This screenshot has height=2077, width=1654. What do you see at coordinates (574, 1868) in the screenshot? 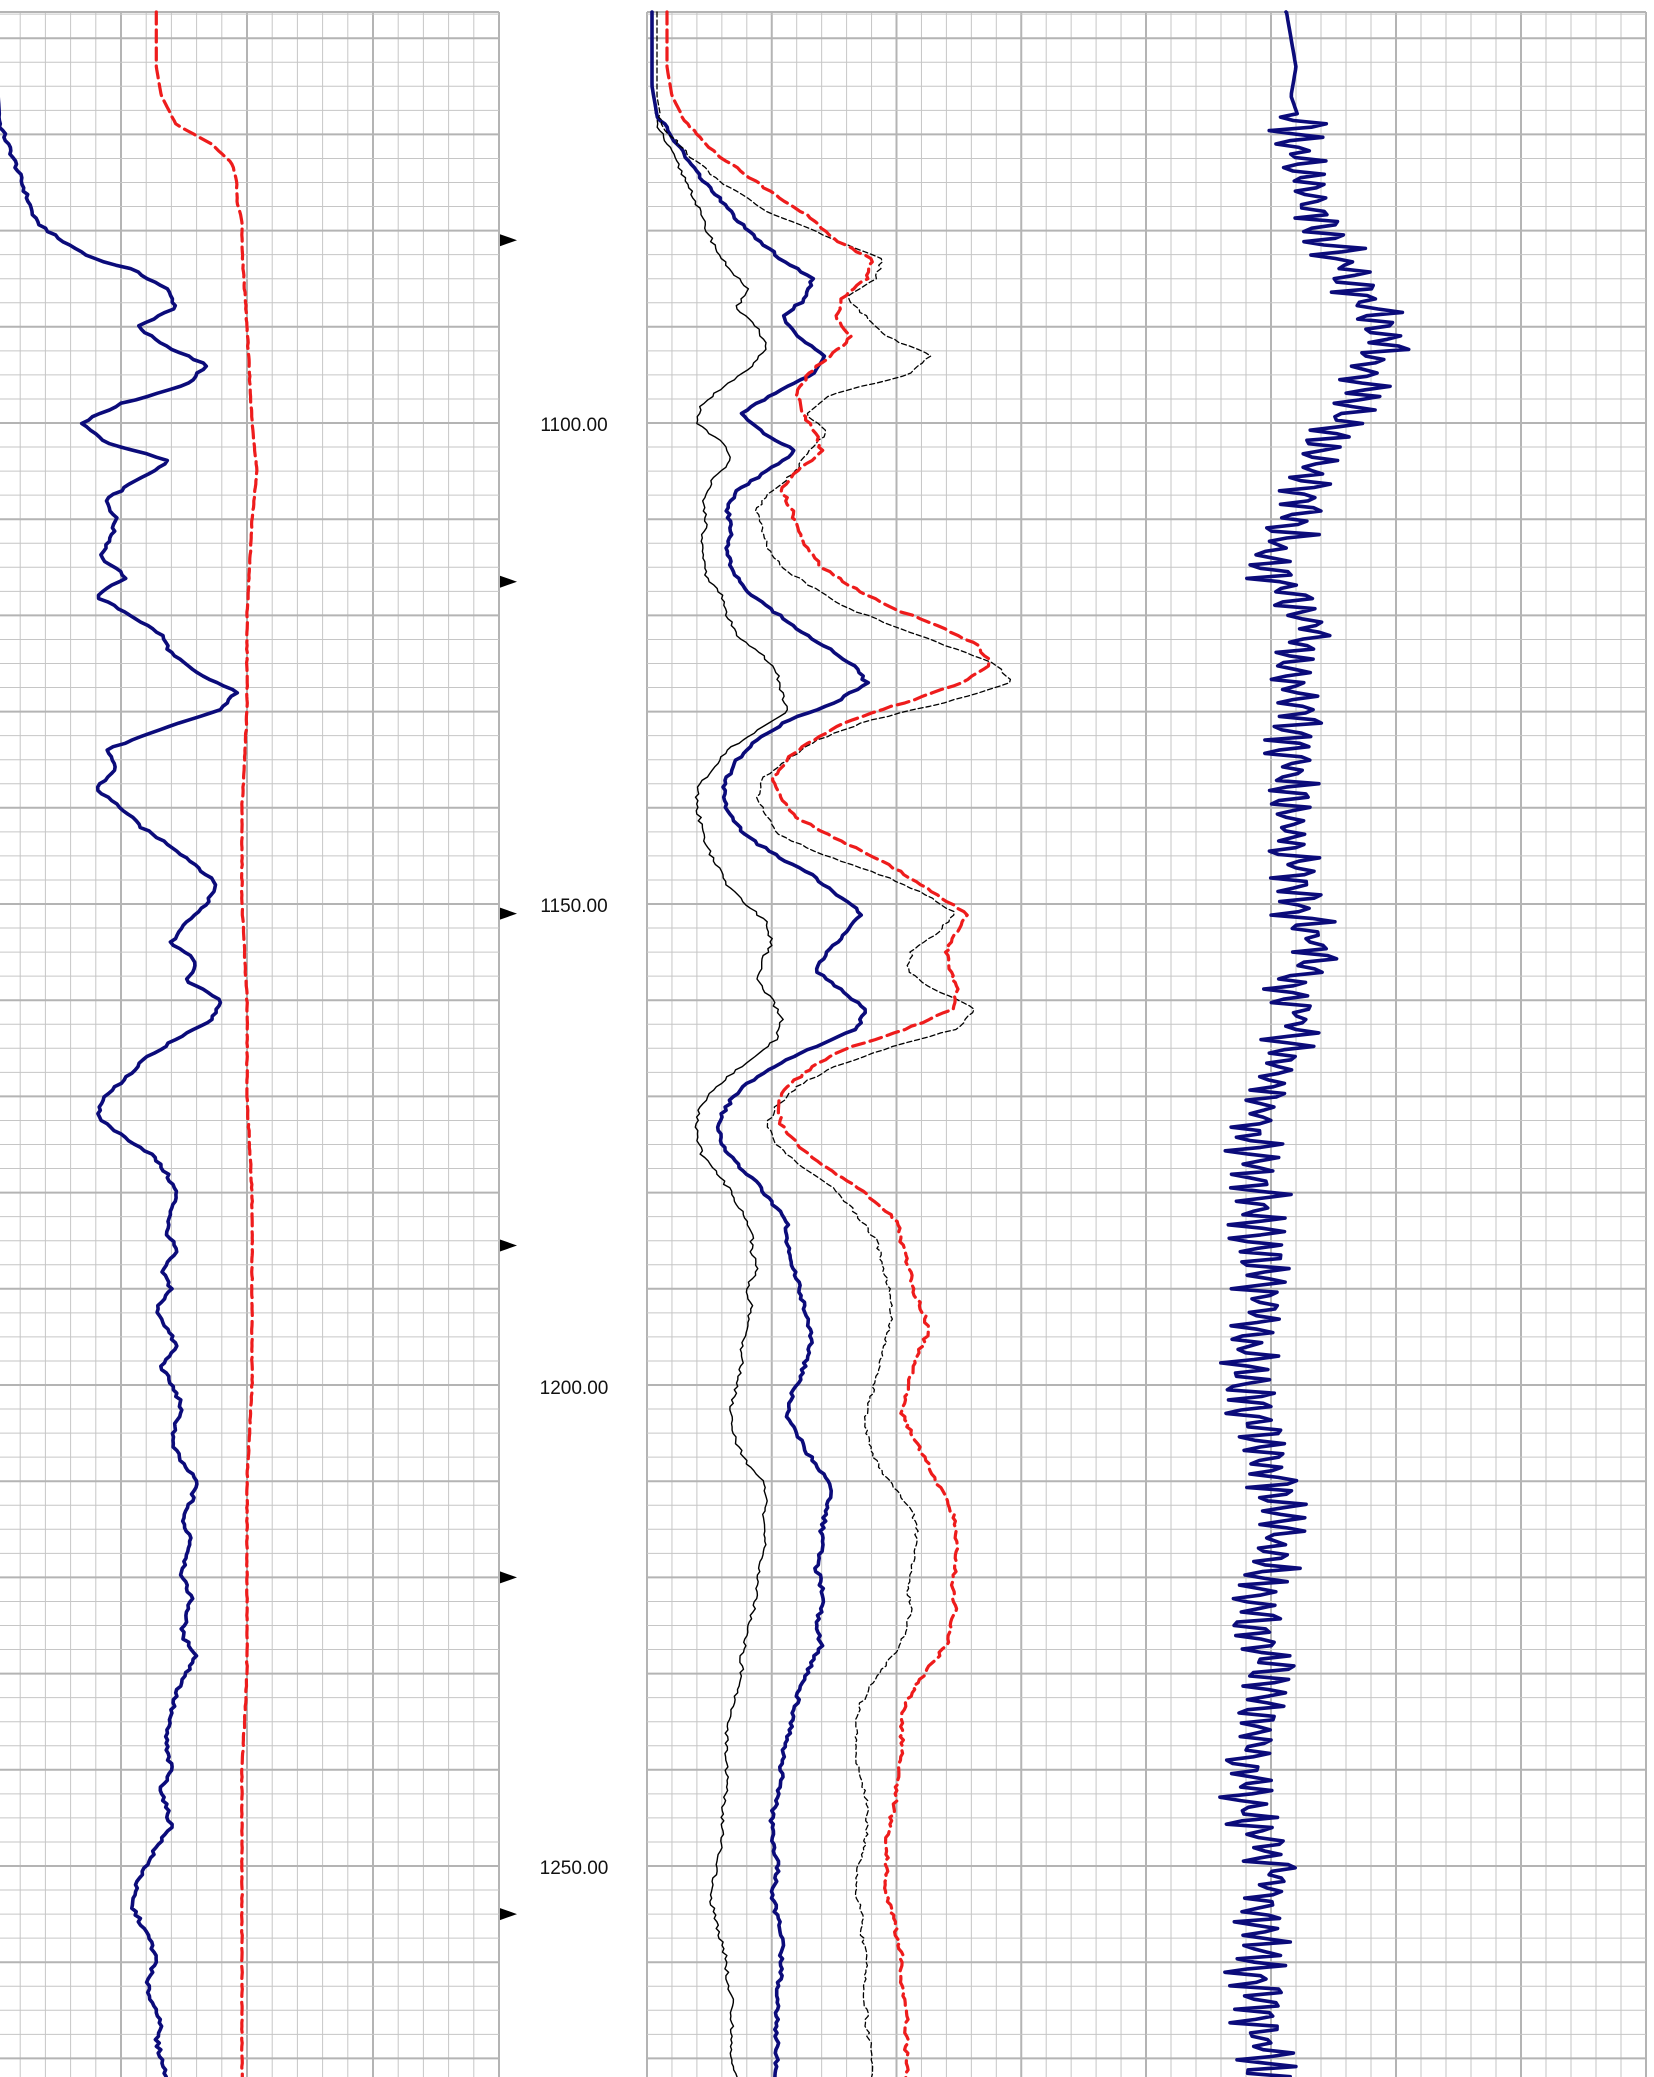
I see `depth-label-1250: 1250.00` at bounding box center [574, 1868].